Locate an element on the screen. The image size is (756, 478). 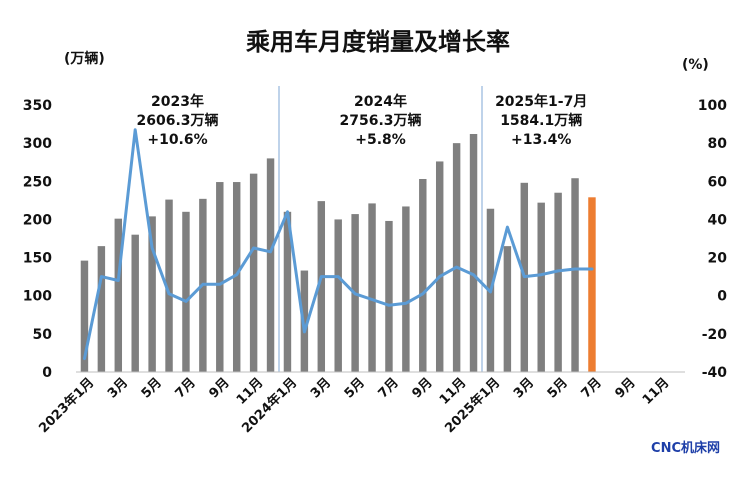
y-right-tick-label: -40 is located at coordinates (715, 373).